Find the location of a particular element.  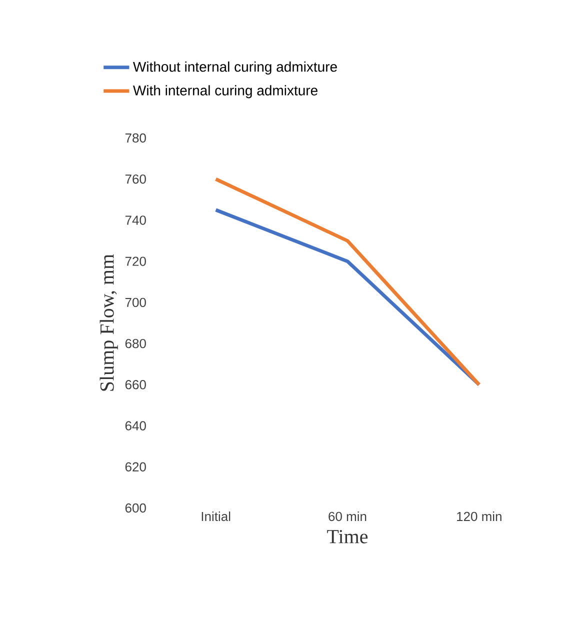

y-tick-label: 660 is located at coordinates (135, 385).